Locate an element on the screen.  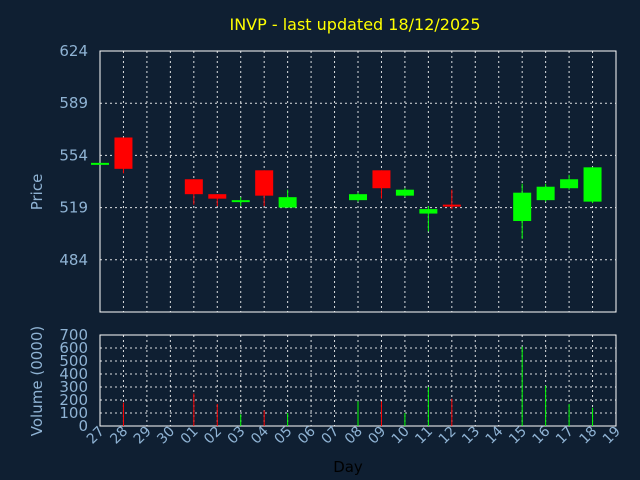
volume-tick-label: 400 is located at coordinates (73, 374).